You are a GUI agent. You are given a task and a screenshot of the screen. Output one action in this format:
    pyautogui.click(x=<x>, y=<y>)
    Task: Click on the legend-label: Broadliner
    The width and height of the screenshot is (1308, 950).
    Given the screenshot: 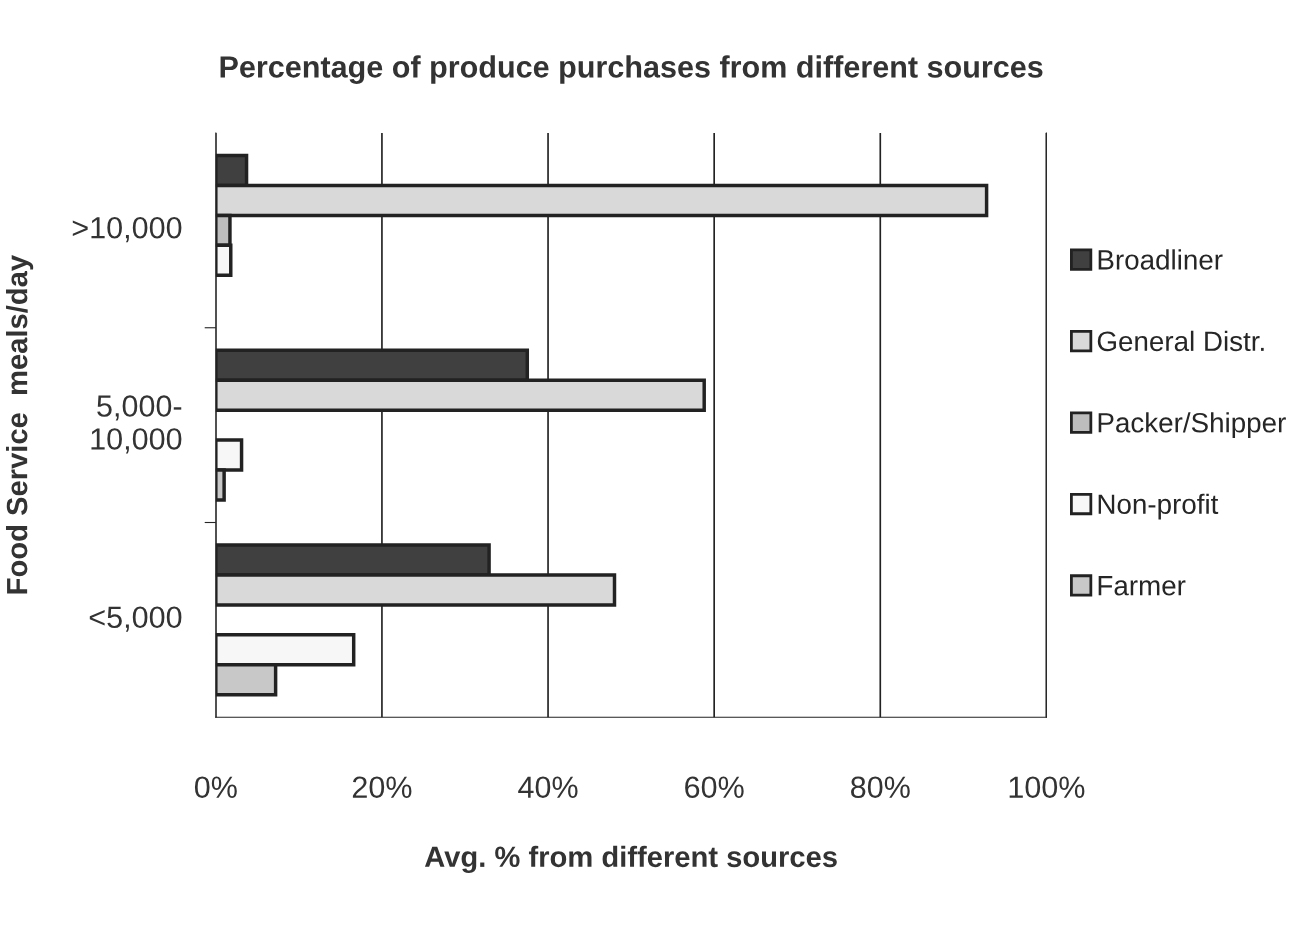 What is the action you would take?
    pyautogui.click(x=1160, y=259)
    